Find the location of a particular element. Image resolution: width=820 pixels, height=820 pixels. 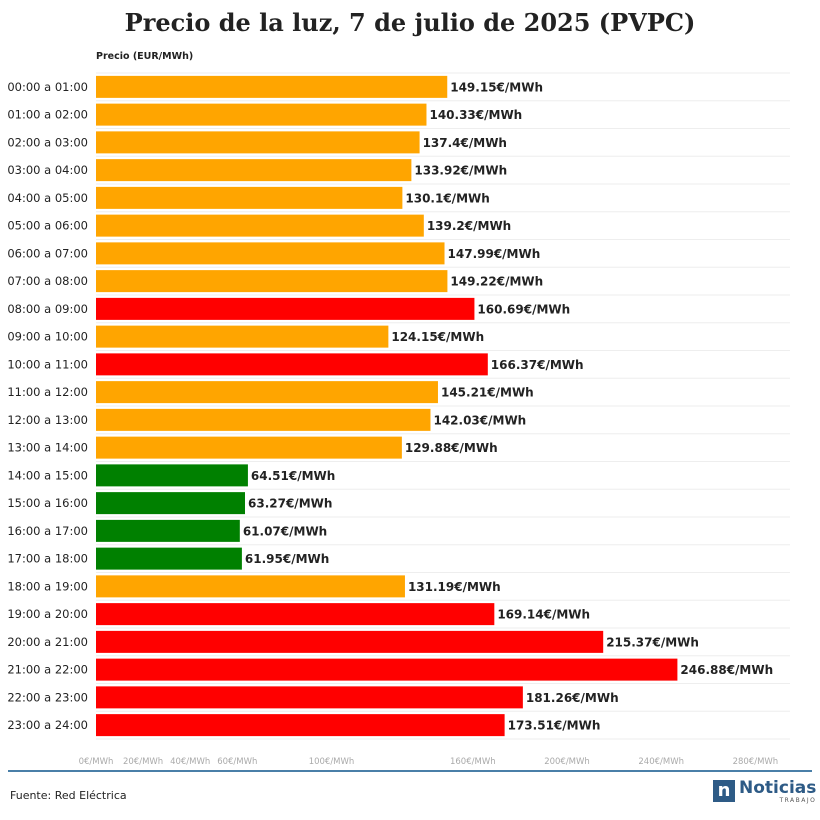

category-label: 04:00 a 05:00 is located at coordinates (47, 198).